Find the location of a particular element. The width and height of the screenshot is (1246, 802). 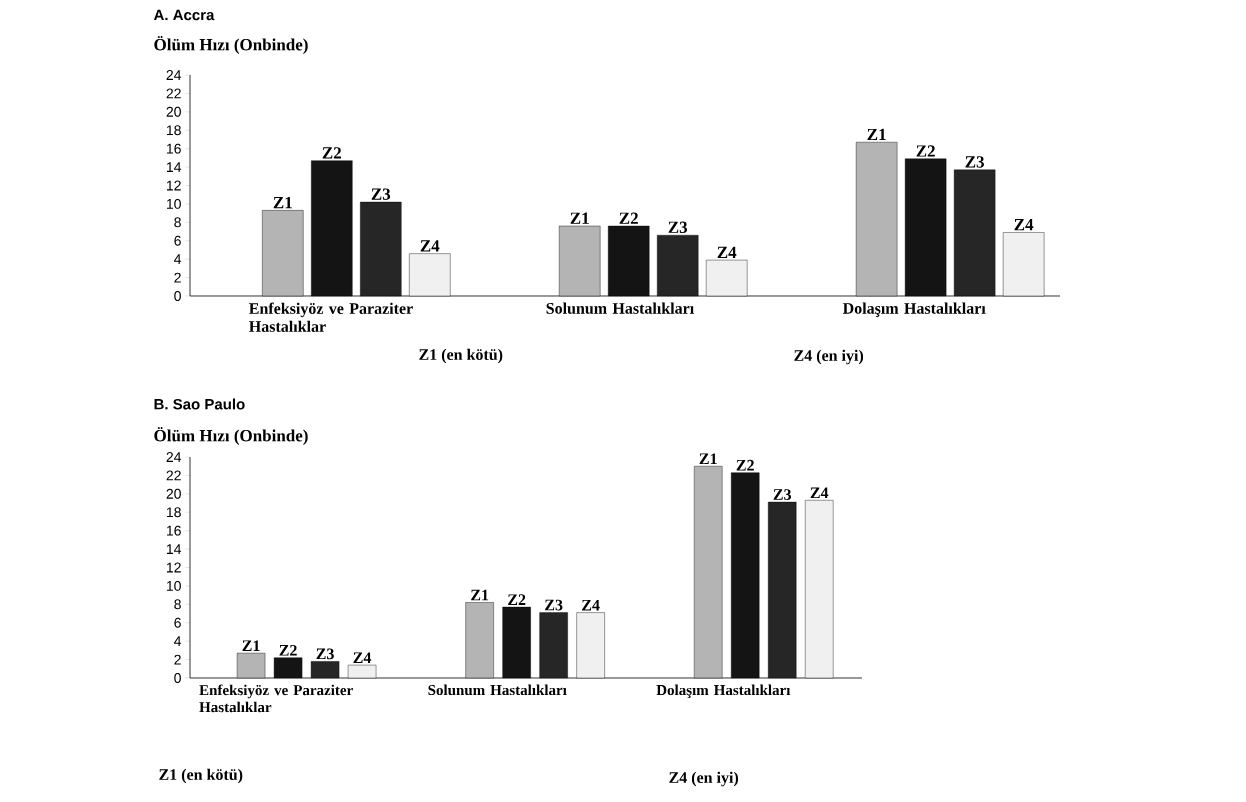

chart-title: A. Accra is located at coordinates (184, 15).